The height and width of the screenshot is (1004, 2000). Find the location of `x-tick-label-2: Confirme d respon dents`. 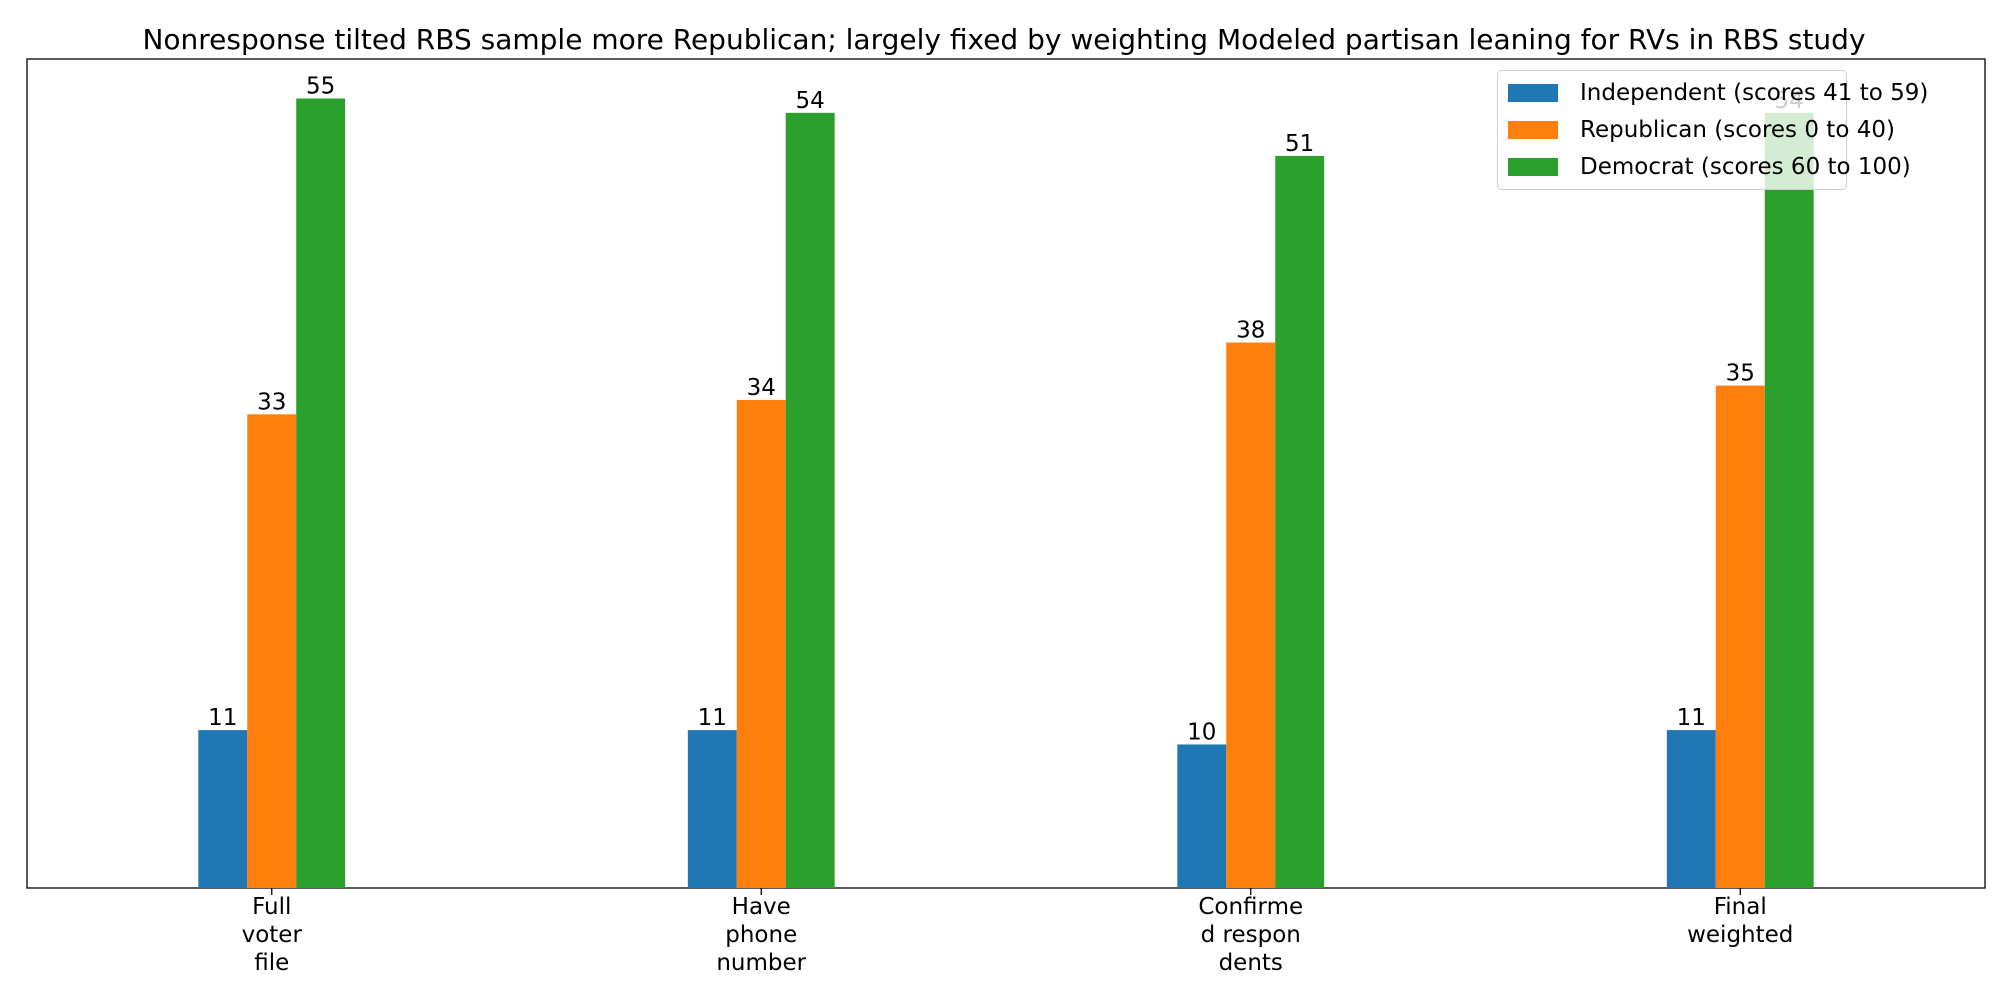

x-tick-label-2: Confirme d respon dents is located at coordinates (1250, 935).